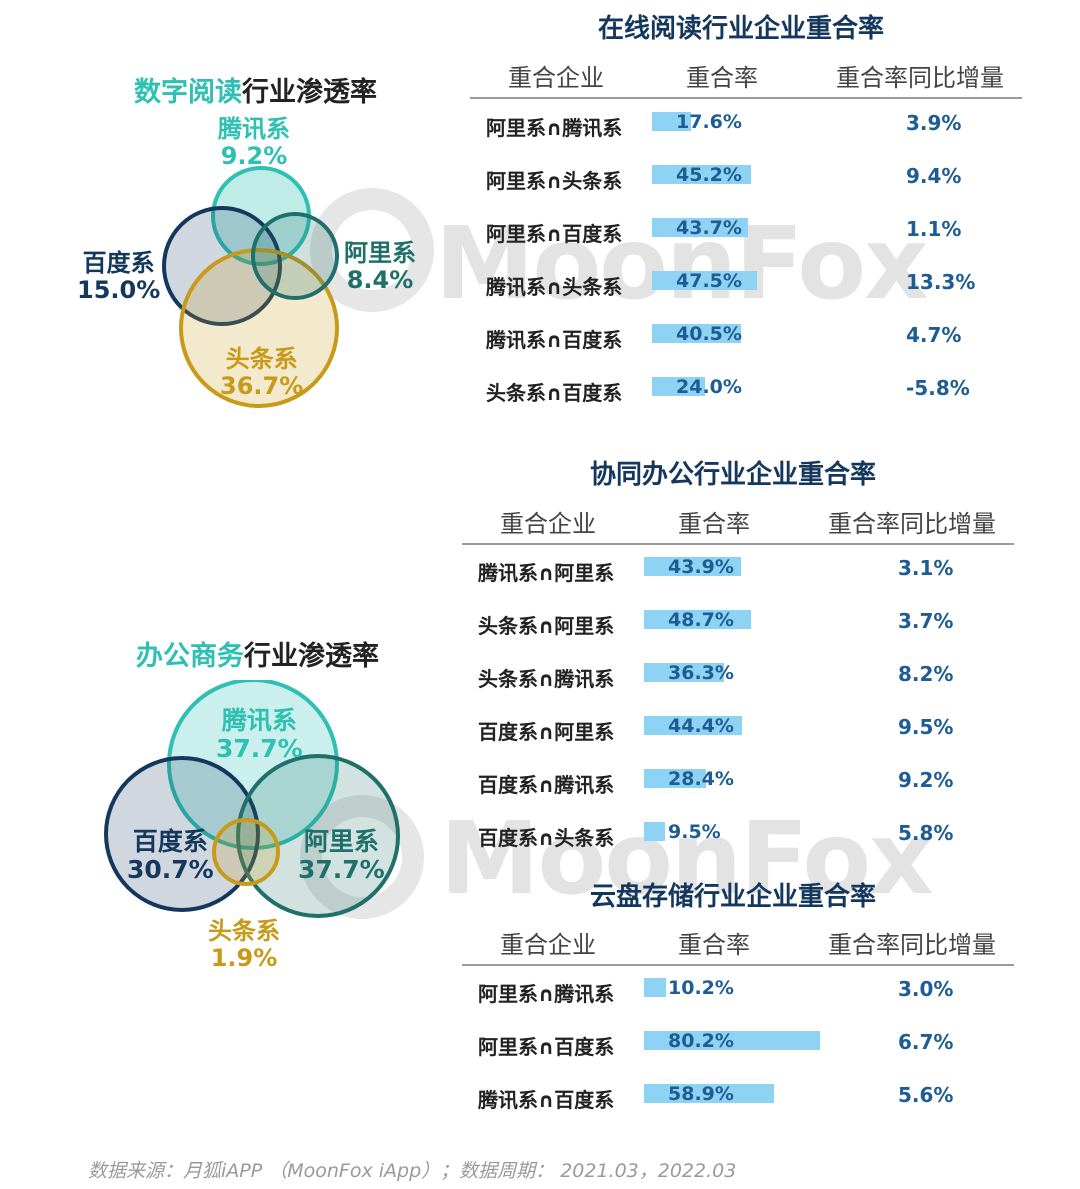  Describe the element at coordinates (257, 656) in the screenshot. I see `venn-title: 办公商务行业渗透率` at that location.